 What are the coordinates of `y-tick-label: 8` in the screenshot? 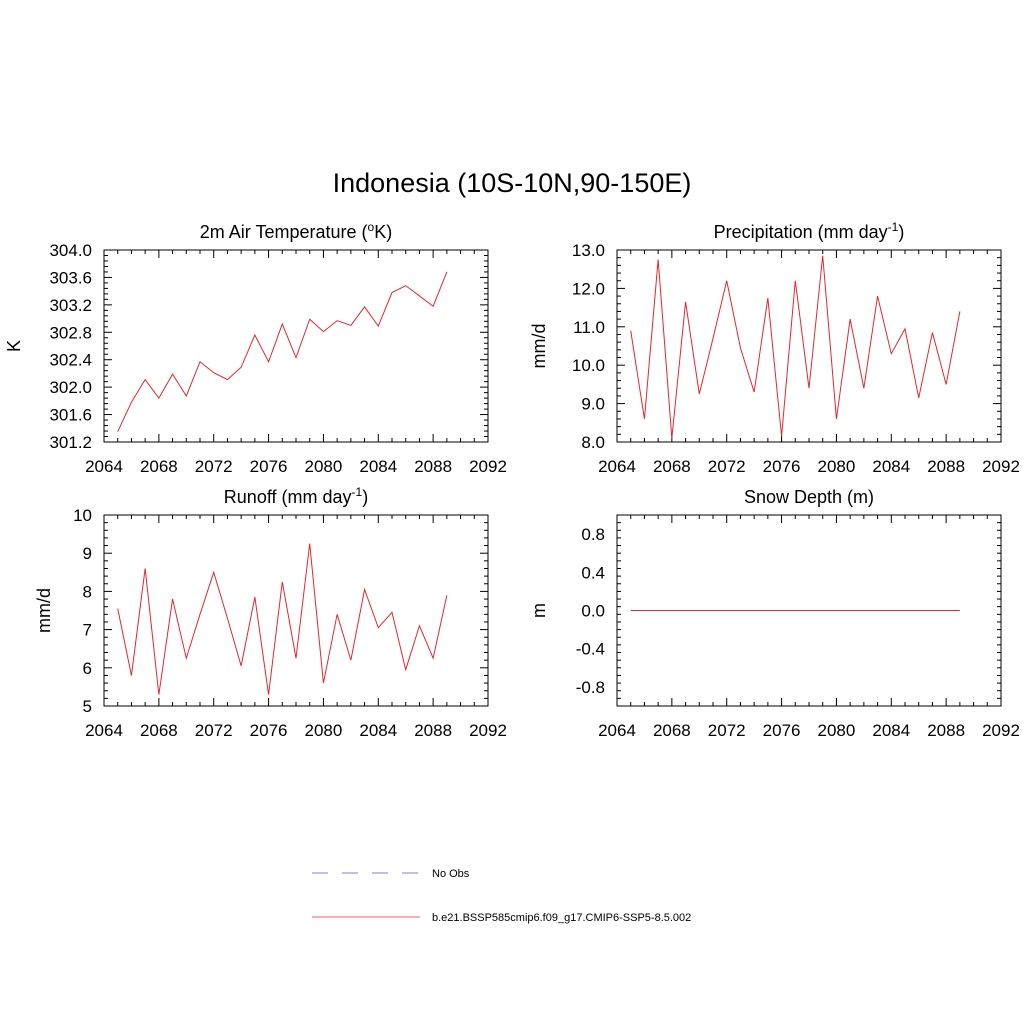 It's located at (87, 591).